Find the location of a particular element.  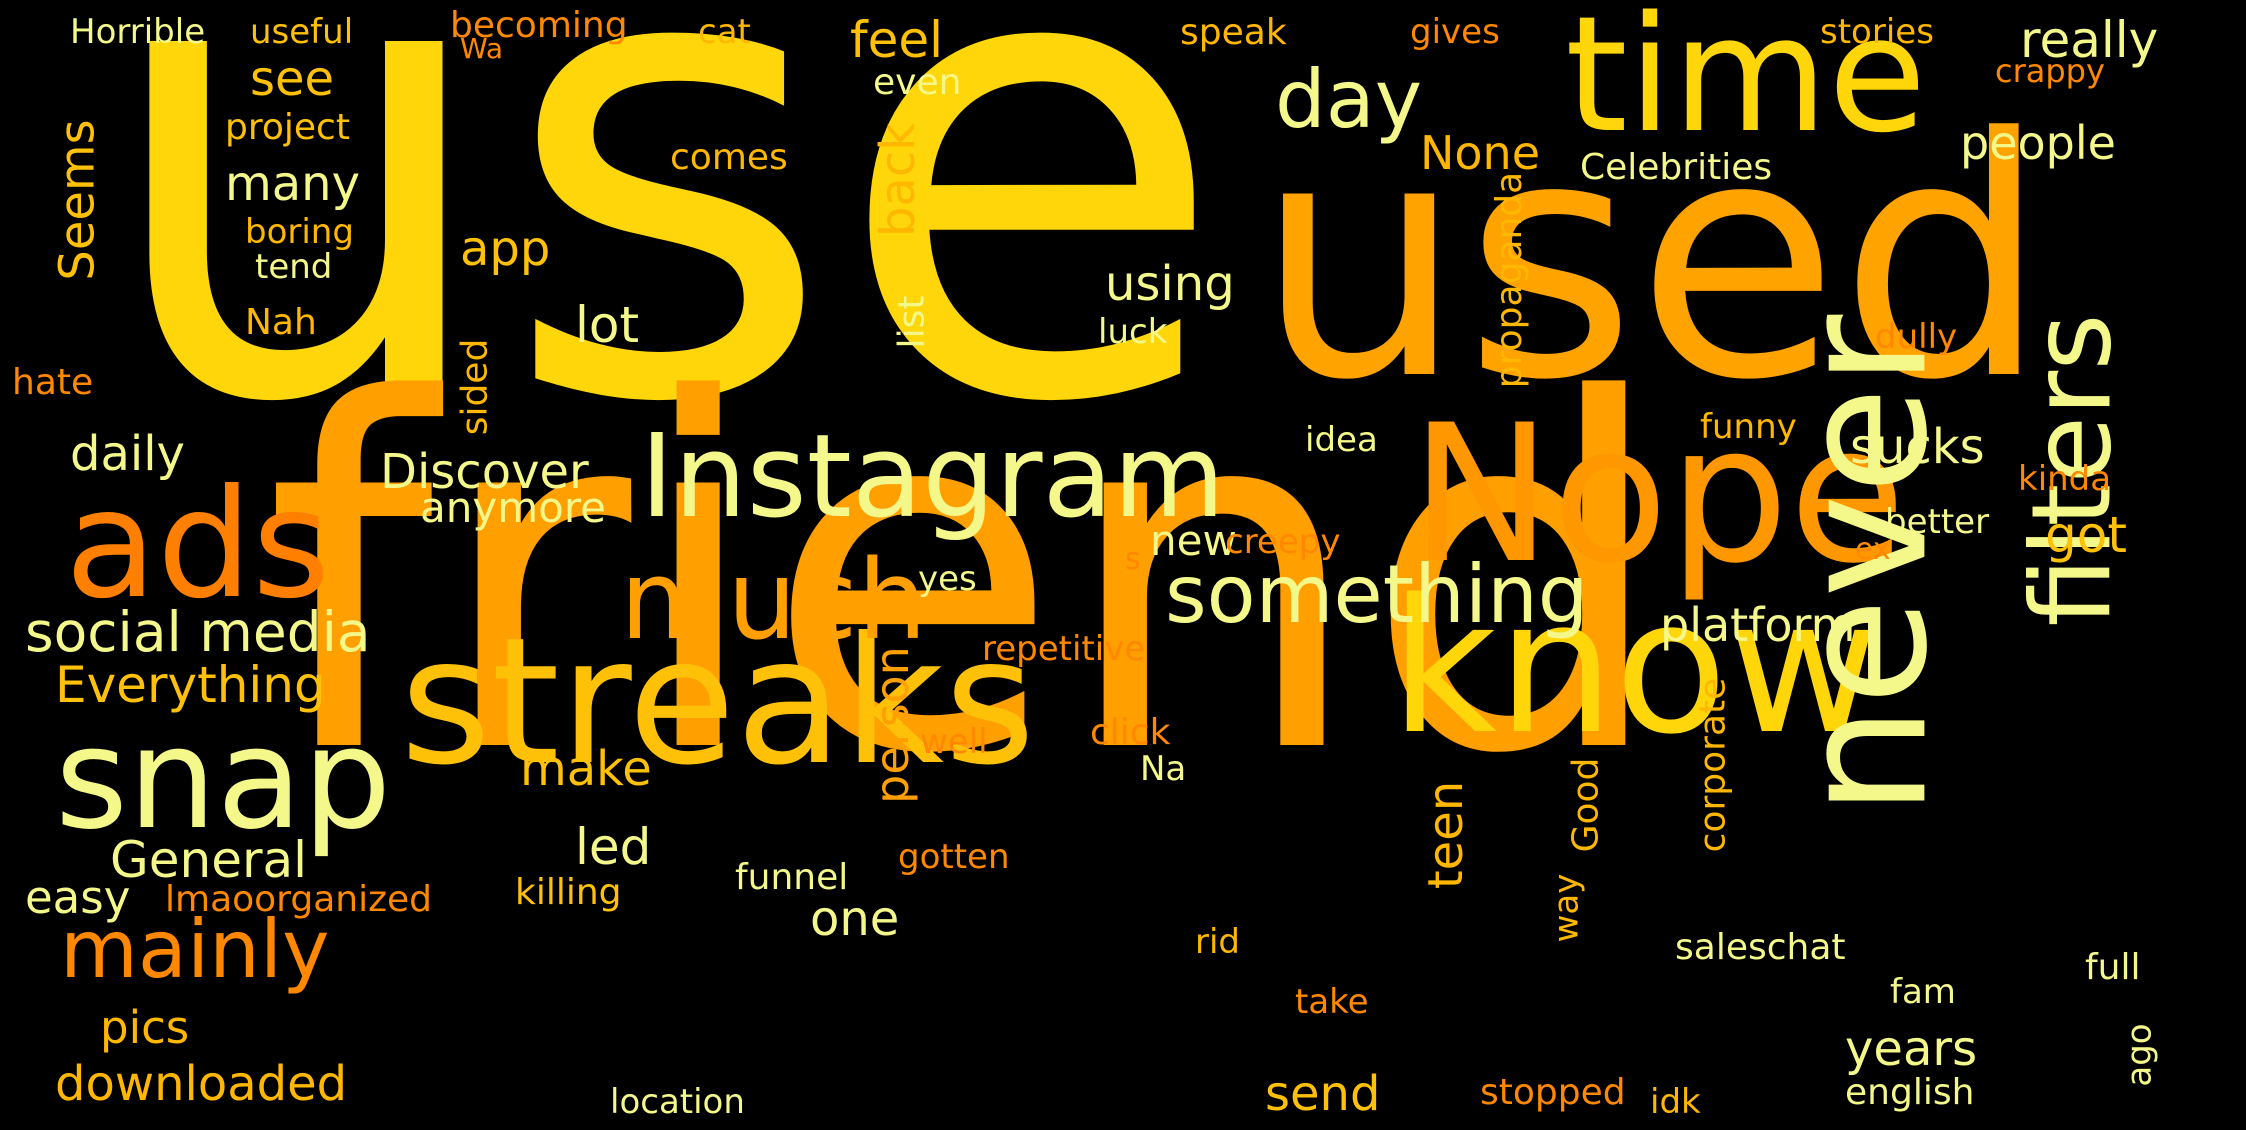

word-using: using is located at coordinates (1170, 284).